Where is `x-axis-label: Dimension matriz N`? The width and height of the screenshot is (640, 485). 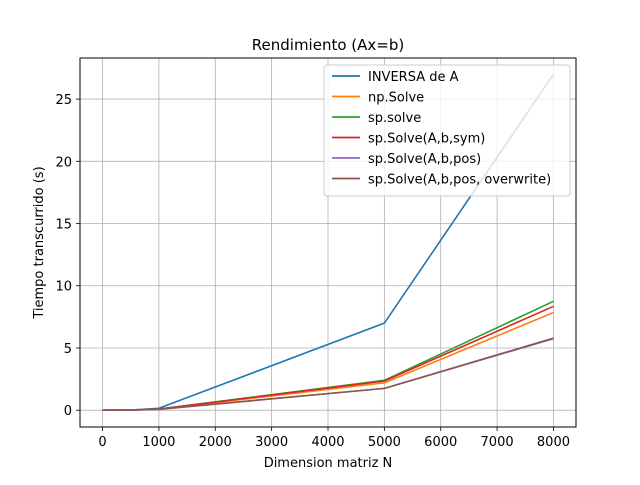
x-axis-label: Dimension matriz N is located at coordinates (328, 463).